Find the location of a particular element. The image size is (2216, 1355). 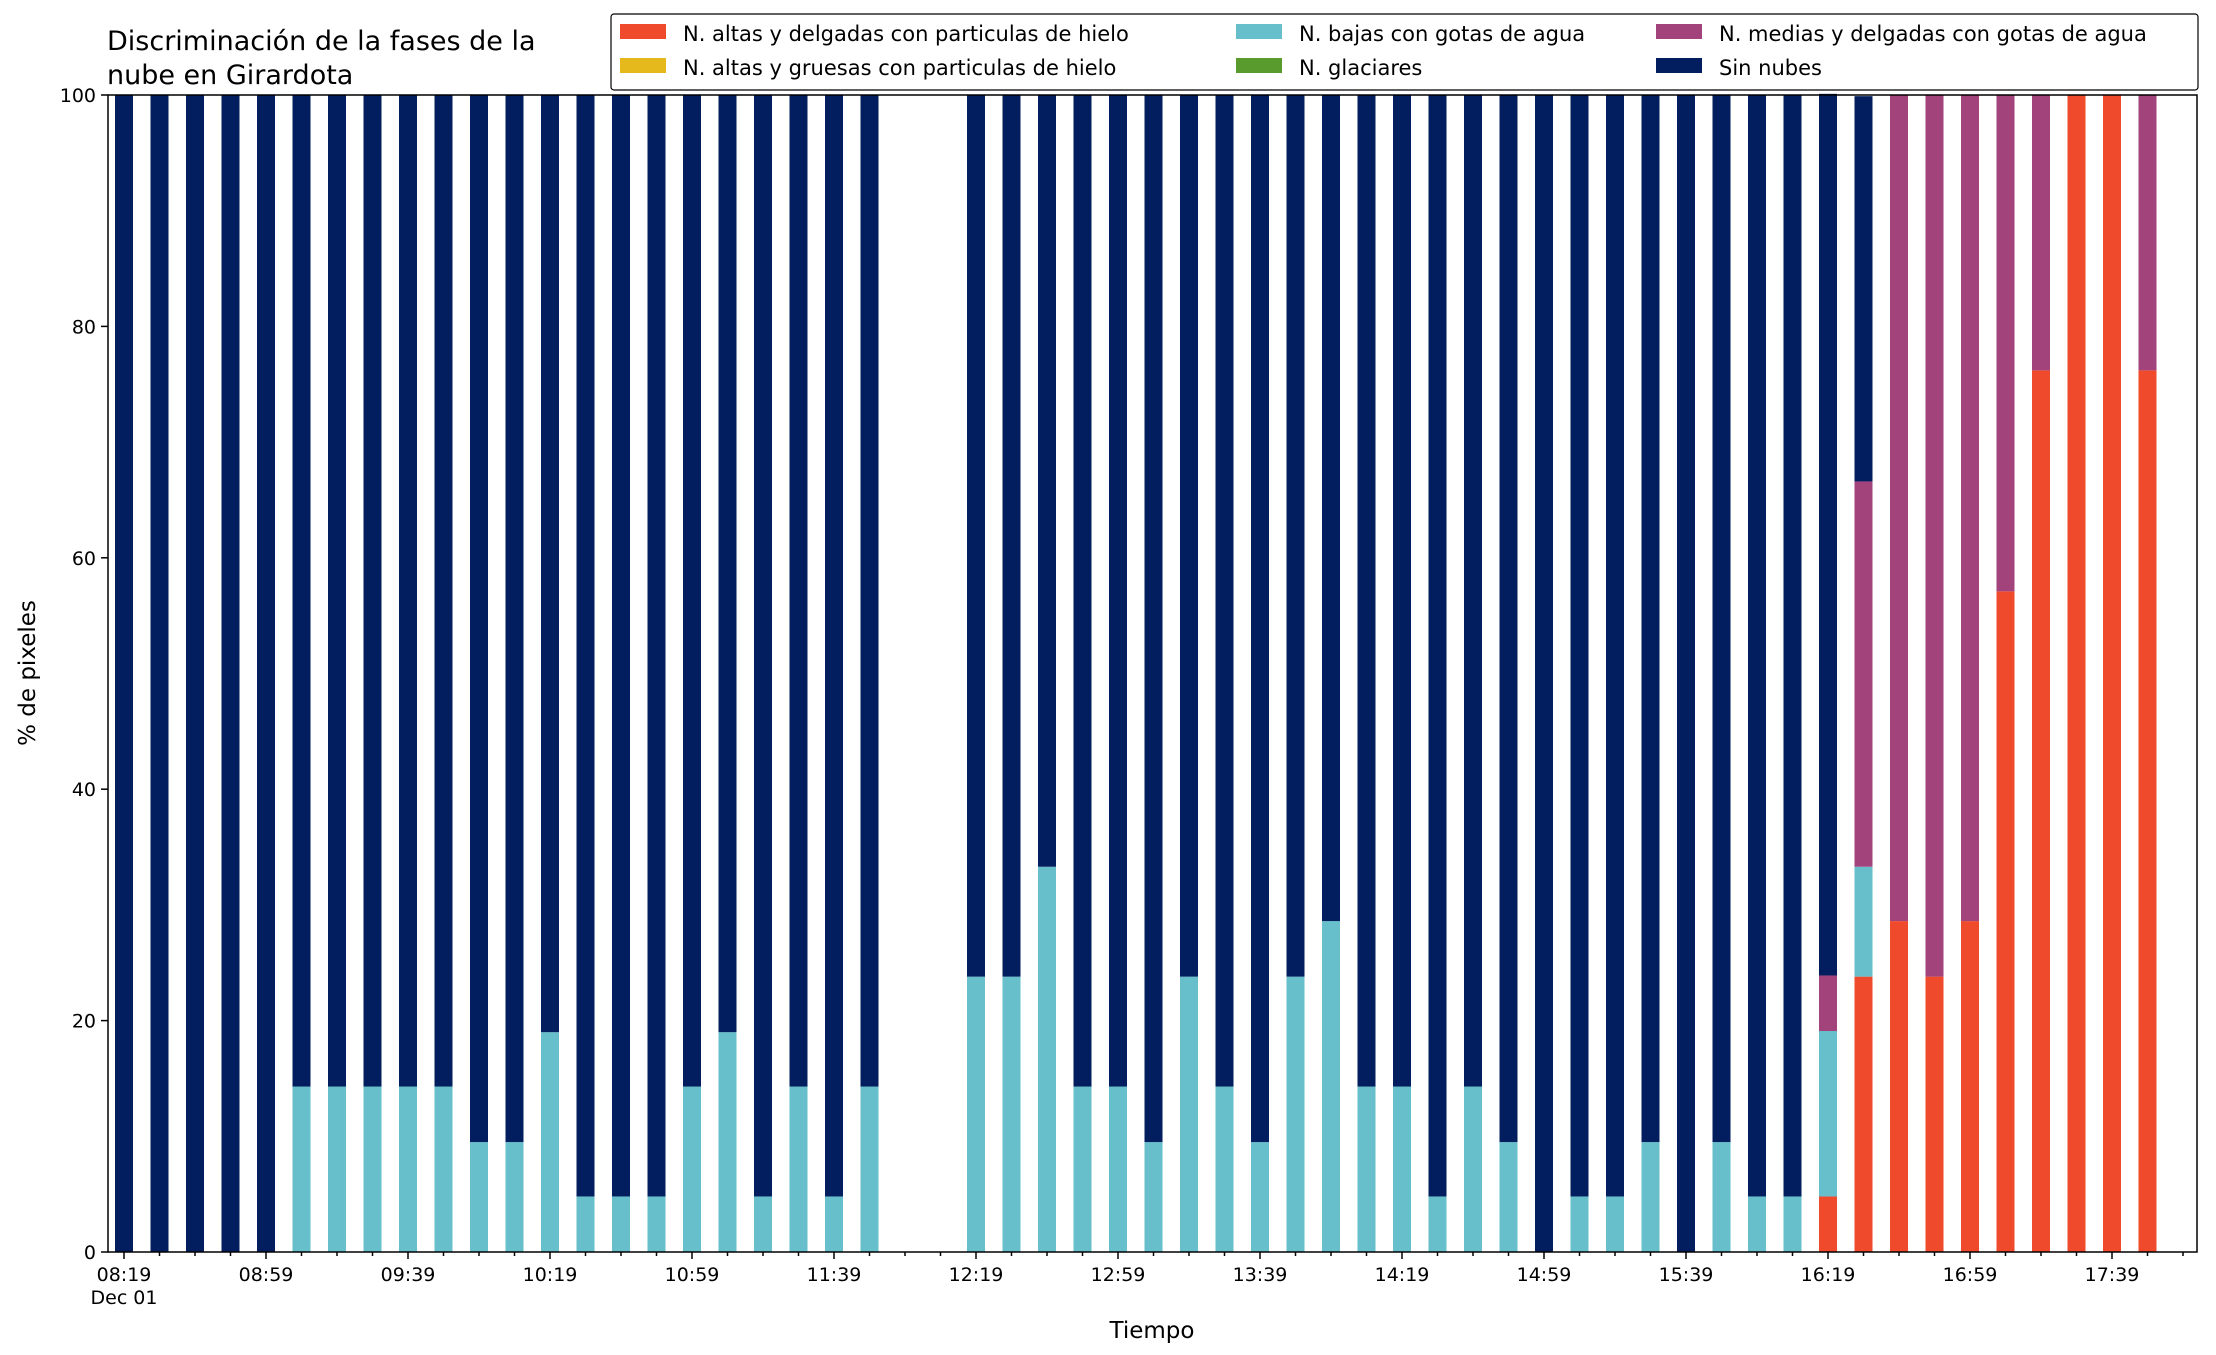

y-tick-label: 0 is located at coordinates (90, 1253).